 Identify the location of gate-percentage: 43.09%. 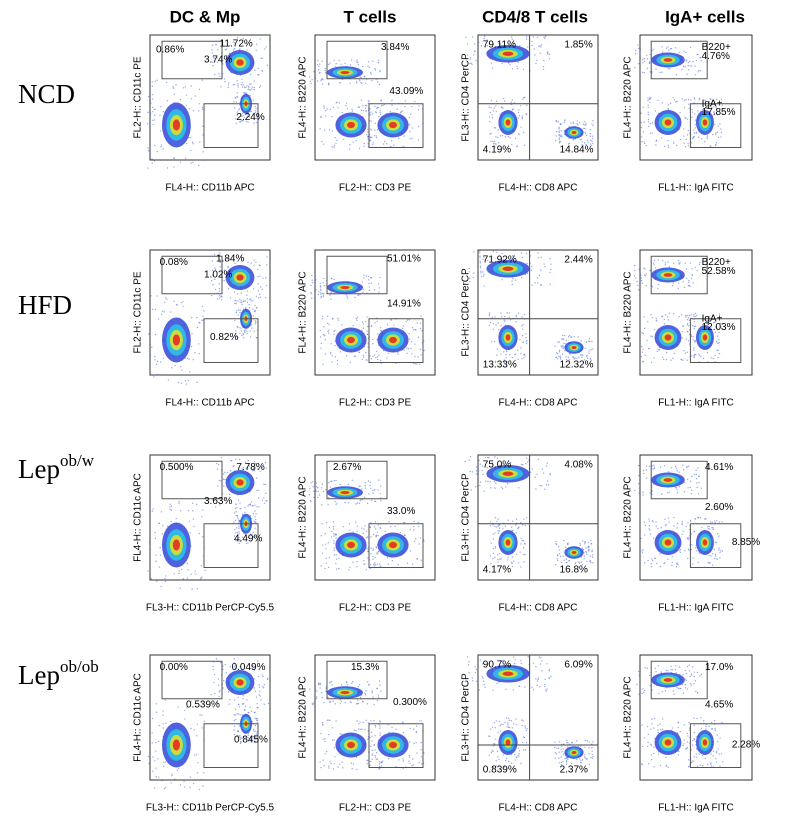
(406, 91).